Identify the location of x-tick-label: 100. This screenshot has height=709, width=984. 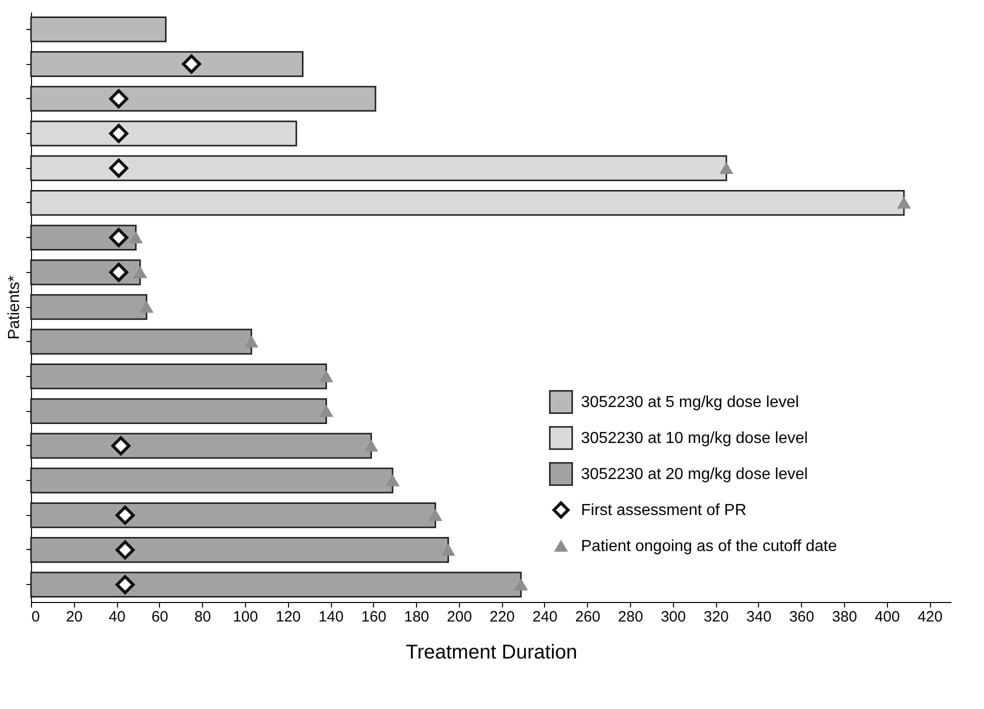
(245, 617).